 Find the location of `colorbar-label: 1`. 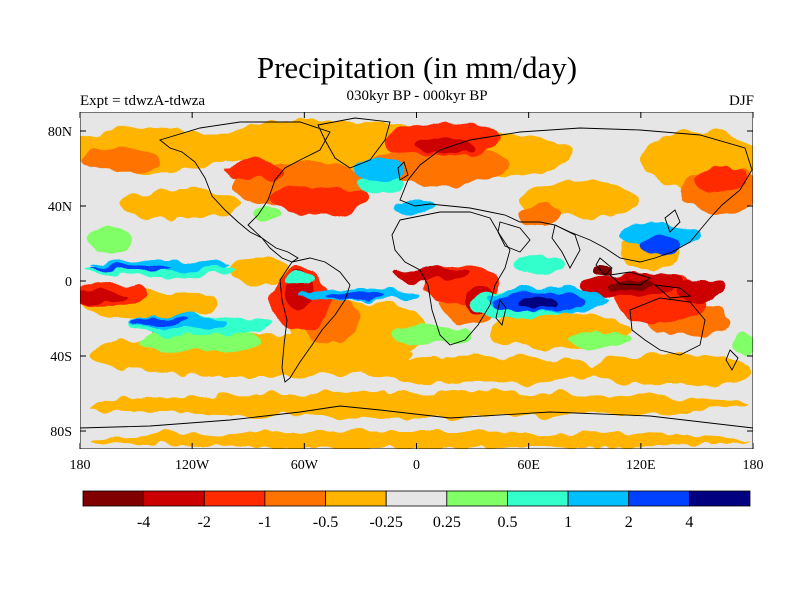

colorbar-label: 1 is located at coordinates (568, 522).